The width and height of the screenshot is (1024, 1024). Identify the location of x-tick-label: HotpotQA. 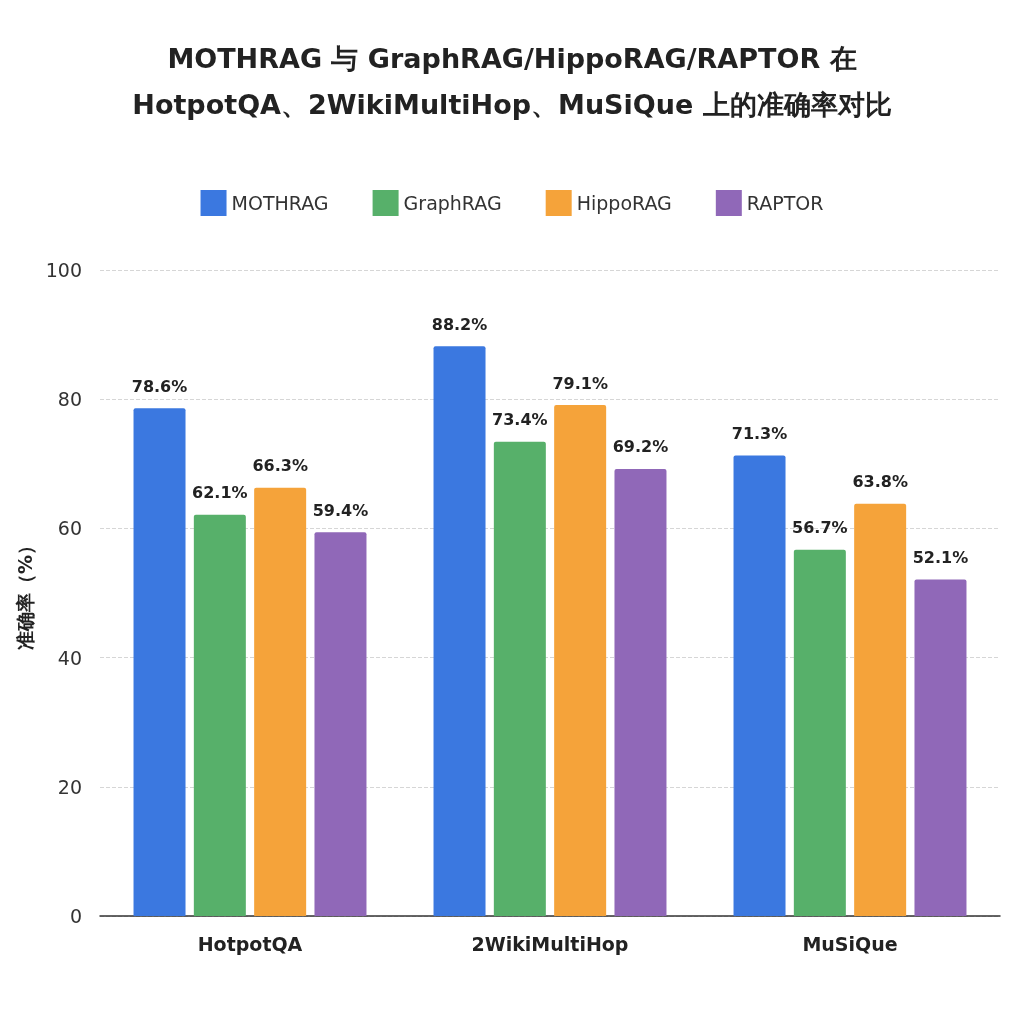
(250, 943).